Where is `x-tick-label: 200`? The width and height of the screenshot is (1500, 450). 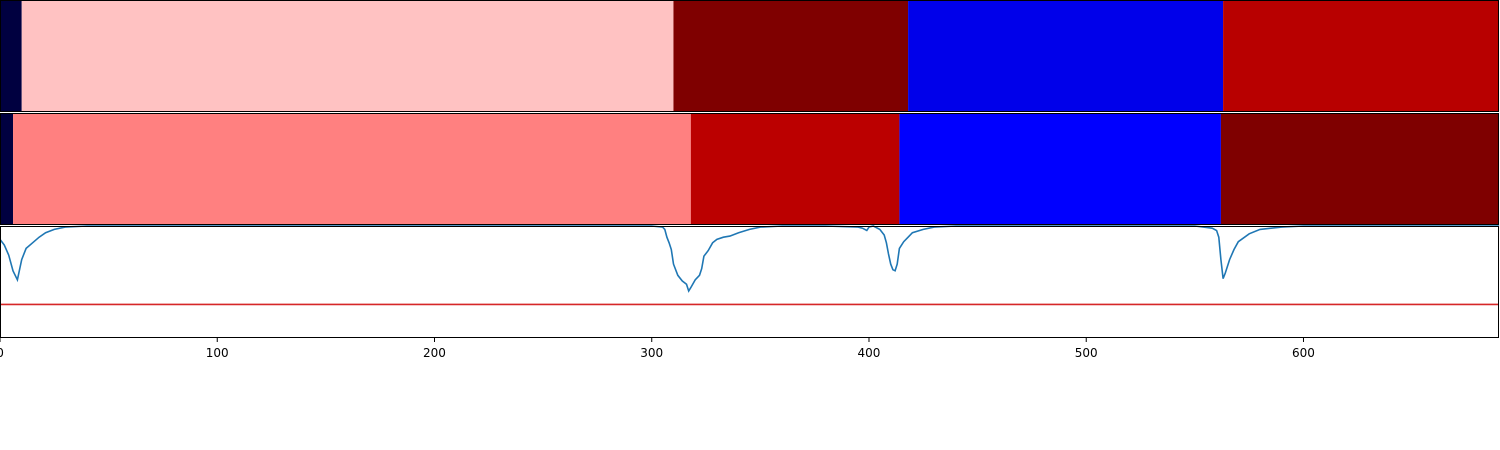 x-tick-label: 200 is located at coordinates (434, 353).